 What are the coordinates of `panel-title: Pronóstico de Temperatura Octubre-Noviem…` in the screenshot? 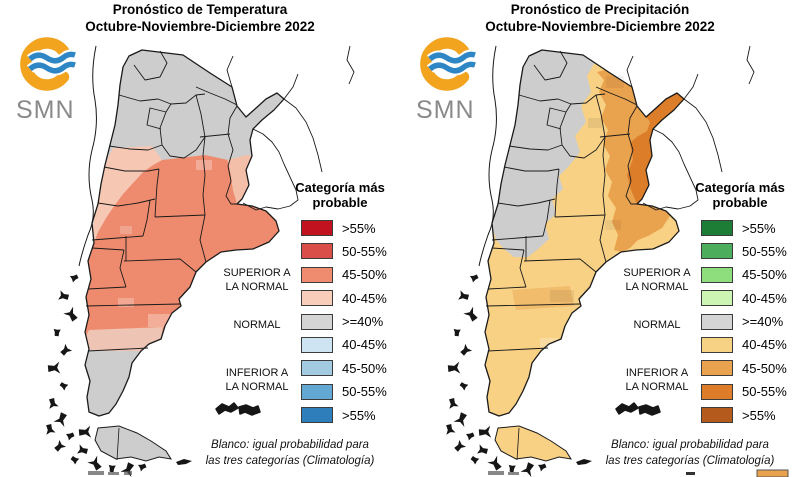 It's located at (200, 18).